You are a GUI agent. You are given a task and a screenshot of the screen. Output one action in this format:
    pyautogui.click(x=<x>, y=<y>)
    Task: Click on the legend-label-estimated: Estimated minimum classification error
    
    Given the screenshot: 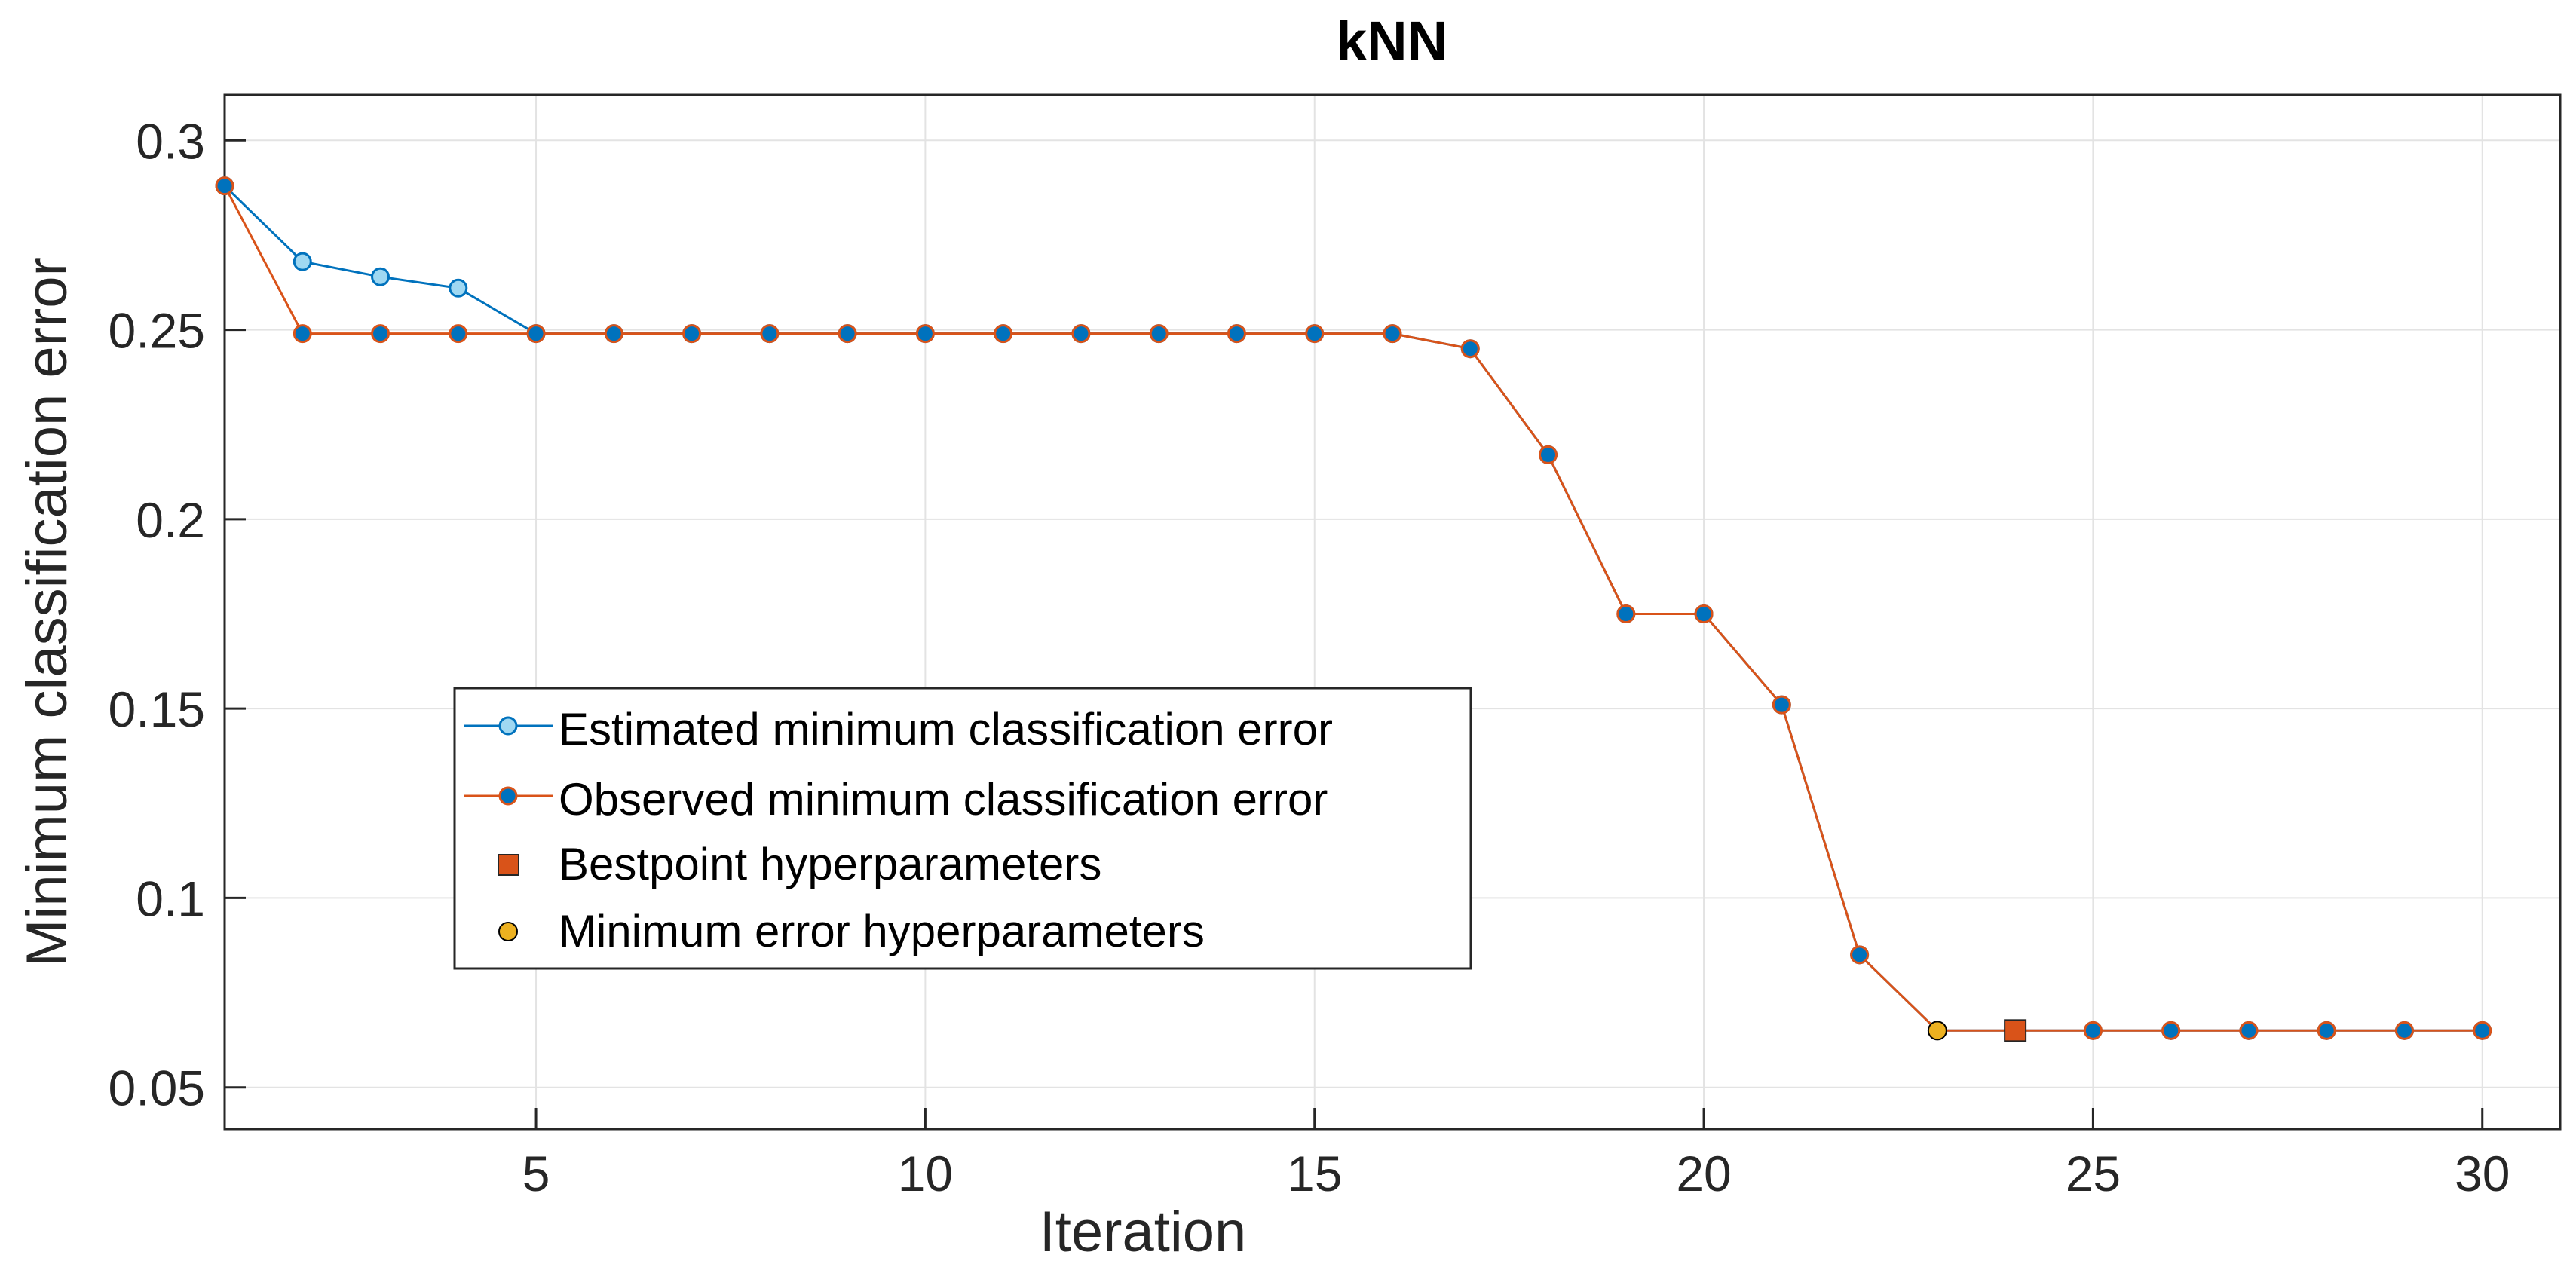 What is the action you would take?
    pyautogui.click(x=946, y=729)
    